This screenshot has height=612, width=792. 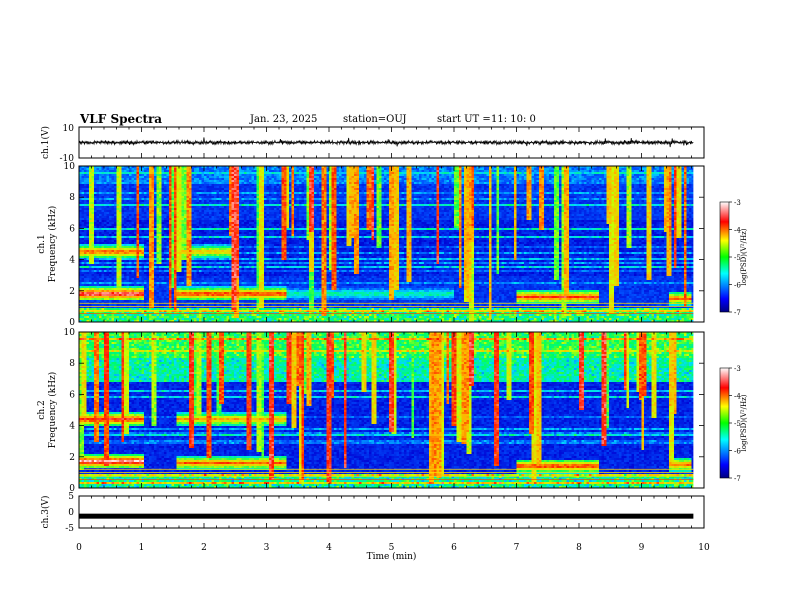 What do you see at coordinates (704, 548) in the screenshot?
I see `x-tick-label: 10` at bounding box center [704, 548].